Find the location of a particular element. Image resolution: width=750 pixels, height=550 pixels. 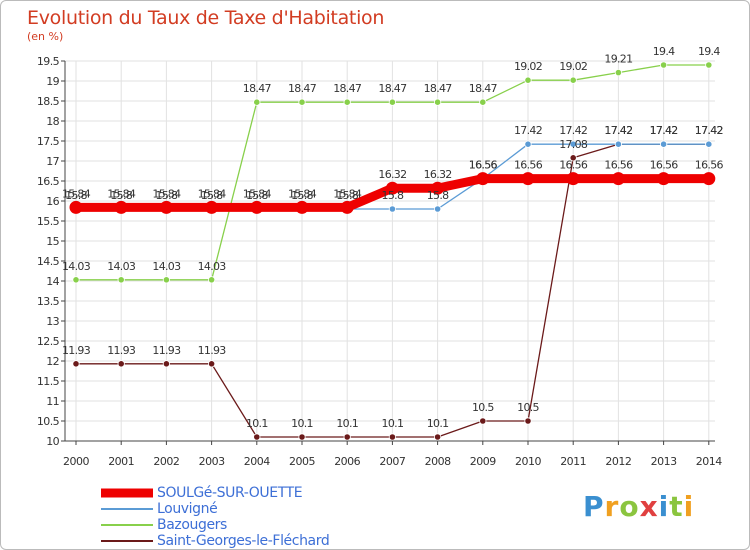

logo-letter: x is located at coordinates (649, 506).